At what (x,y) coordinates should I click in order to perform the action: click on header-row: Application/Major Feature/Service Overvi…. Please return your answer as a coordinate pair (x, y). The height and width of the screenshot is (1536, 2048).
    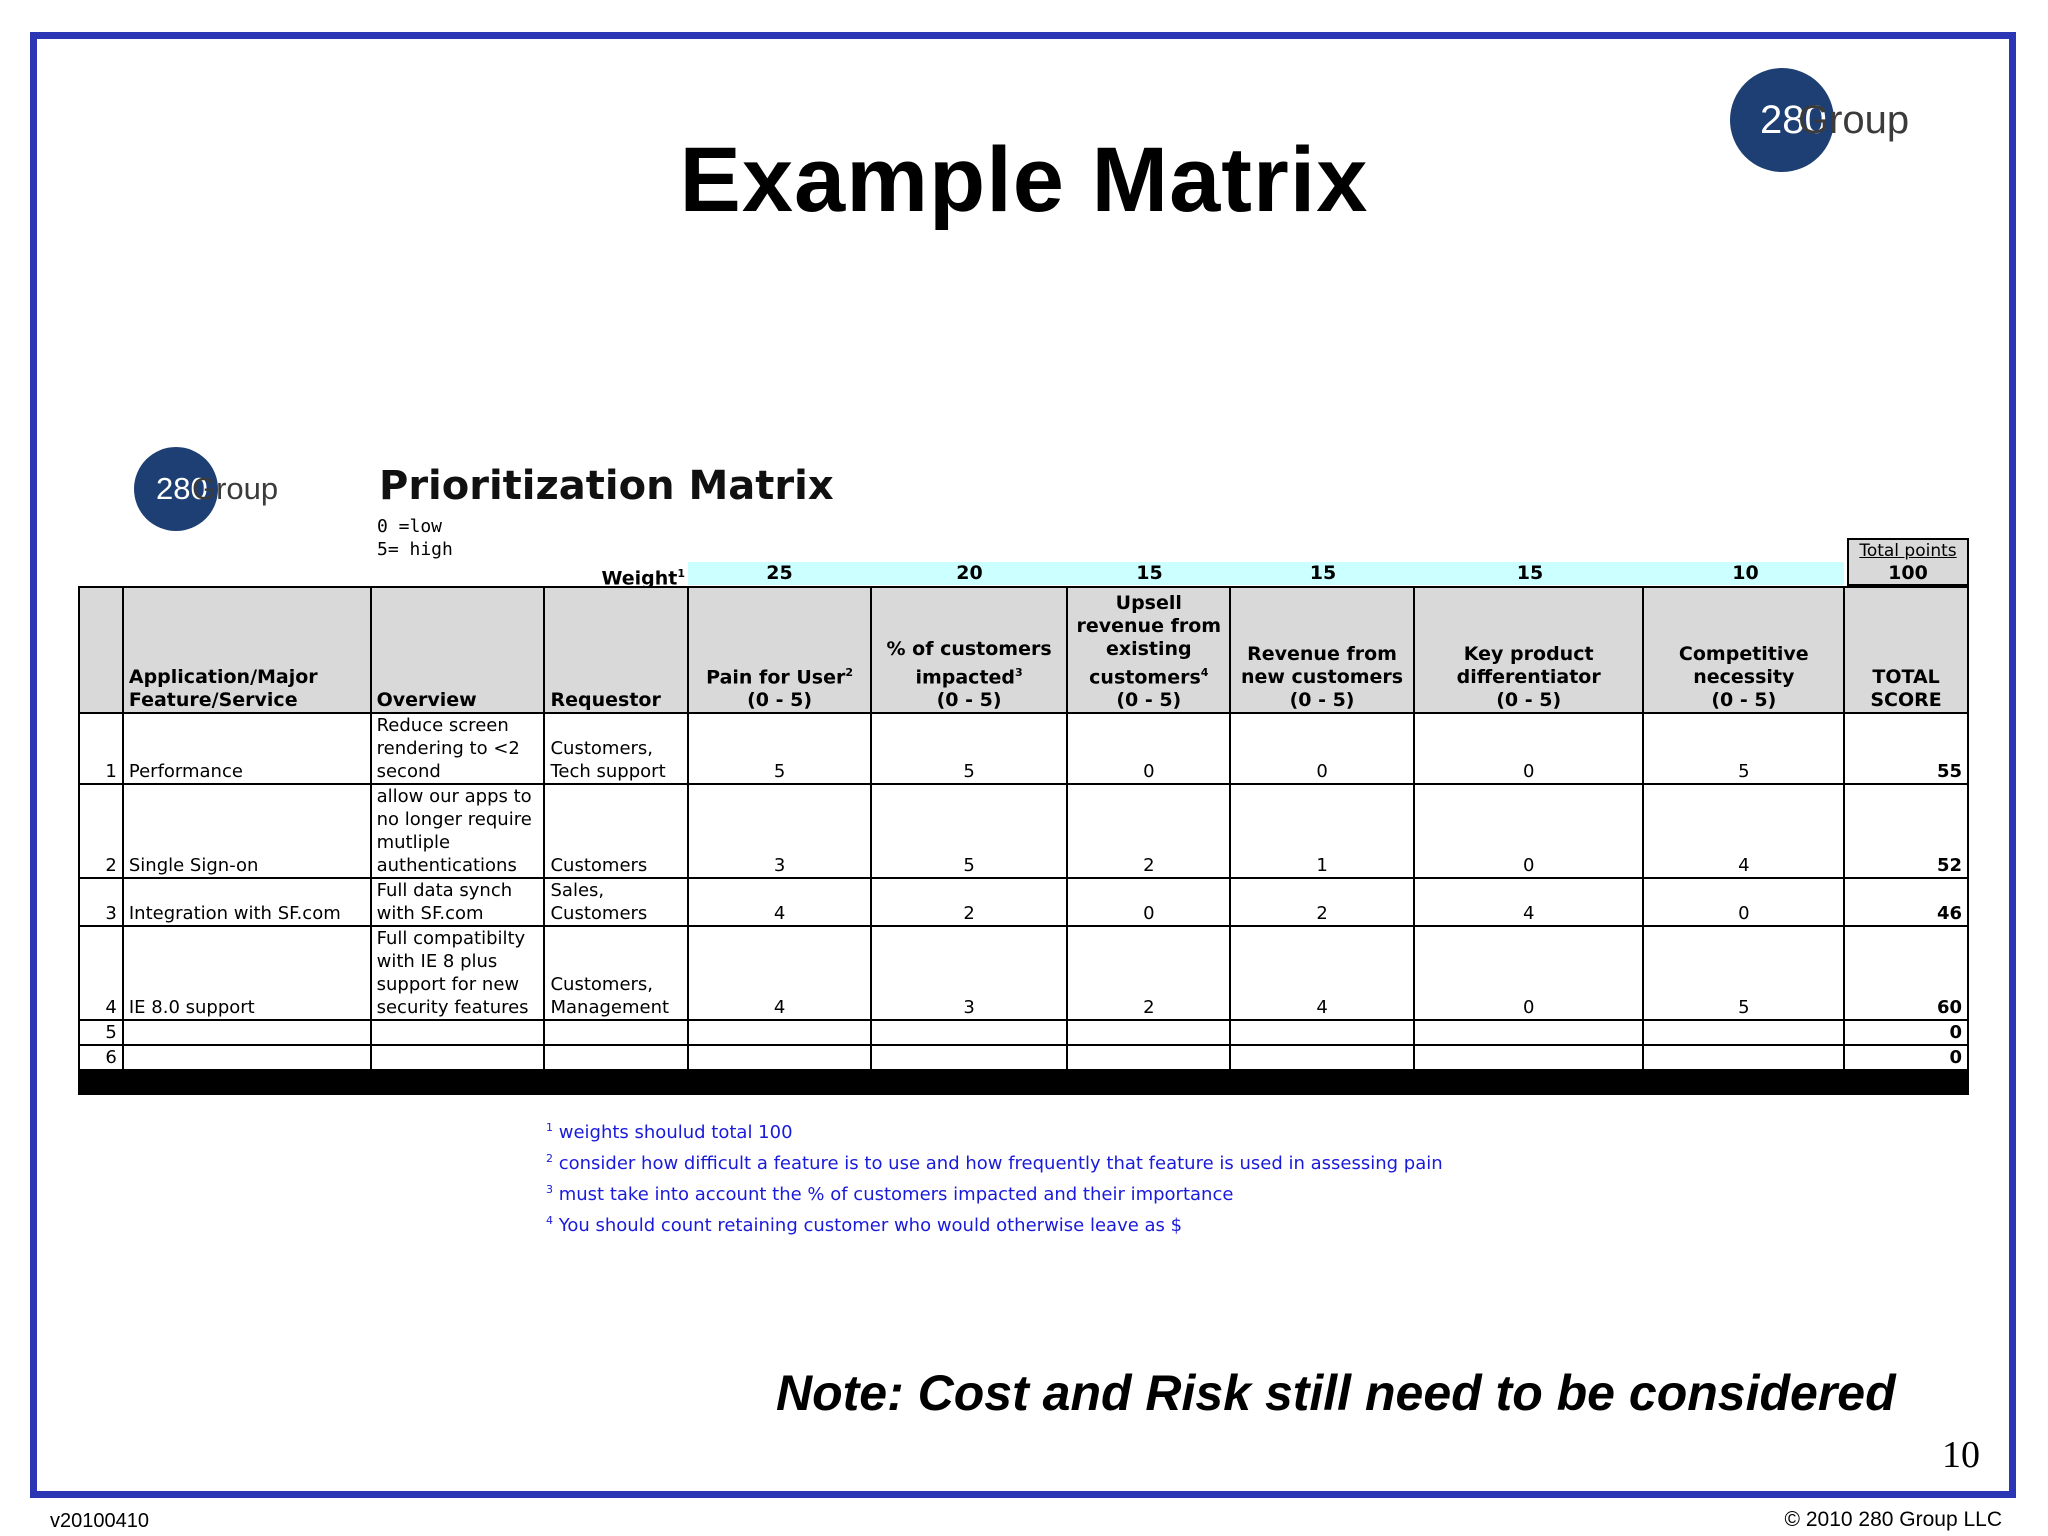
    Looking at the image, I should click on (1023, 650).